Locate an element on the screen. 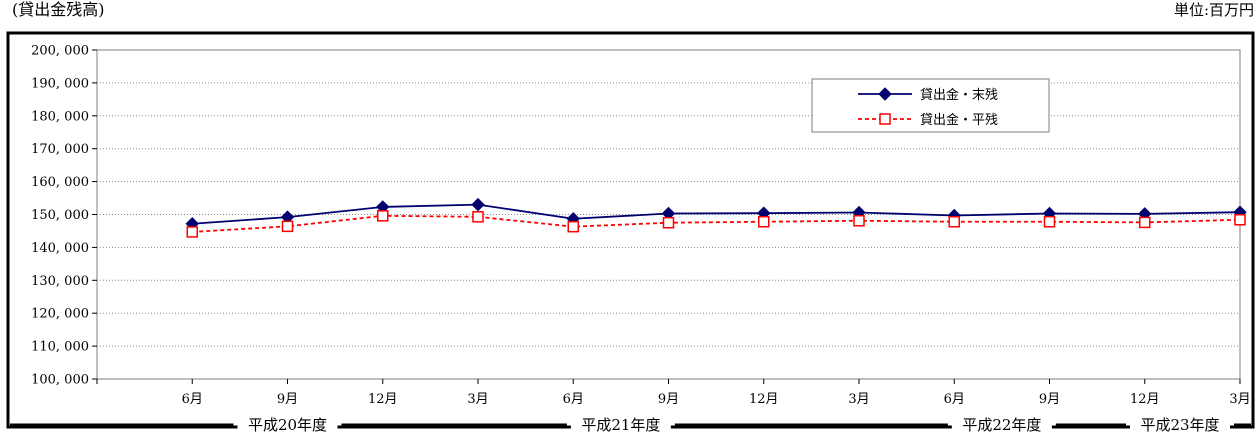 Image resolution: width=1258 pixels, height=434 pixels. fiscal-year-label: 平成21年度 is located at coordinates (620, 425).